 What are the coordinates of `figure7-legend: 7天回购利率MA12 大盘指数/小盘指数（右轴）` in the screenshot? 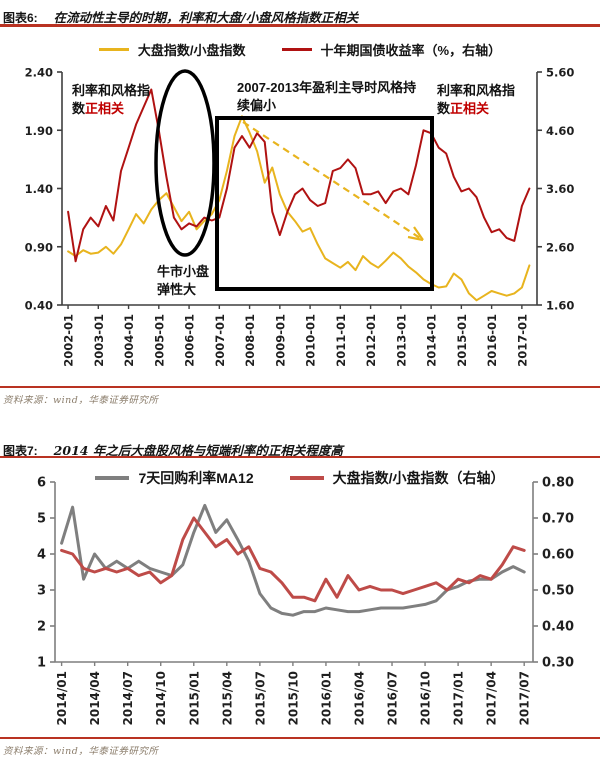 It's located at (300, 478).